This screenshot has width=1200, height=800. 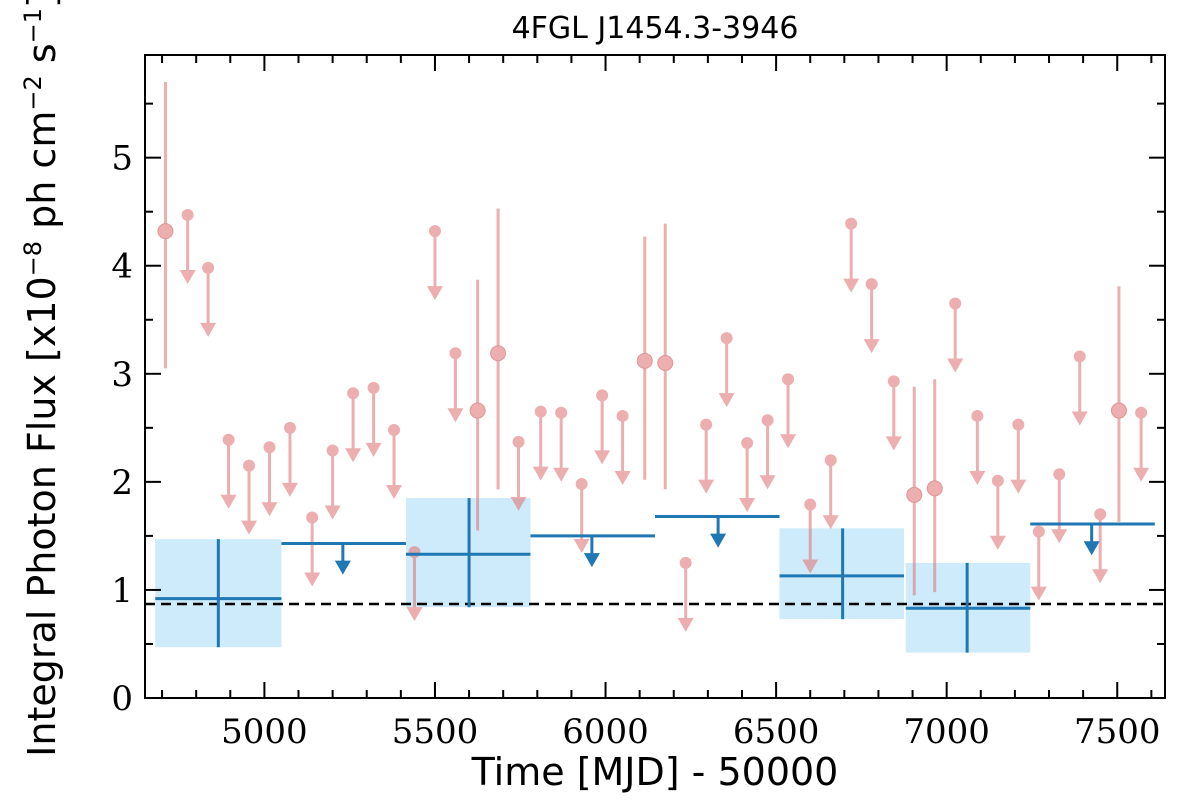 What do you see at coordinates (42, 59) in the screenshot?
I see `y-axis-title-mid2: s` at bounding box center [42, 59].